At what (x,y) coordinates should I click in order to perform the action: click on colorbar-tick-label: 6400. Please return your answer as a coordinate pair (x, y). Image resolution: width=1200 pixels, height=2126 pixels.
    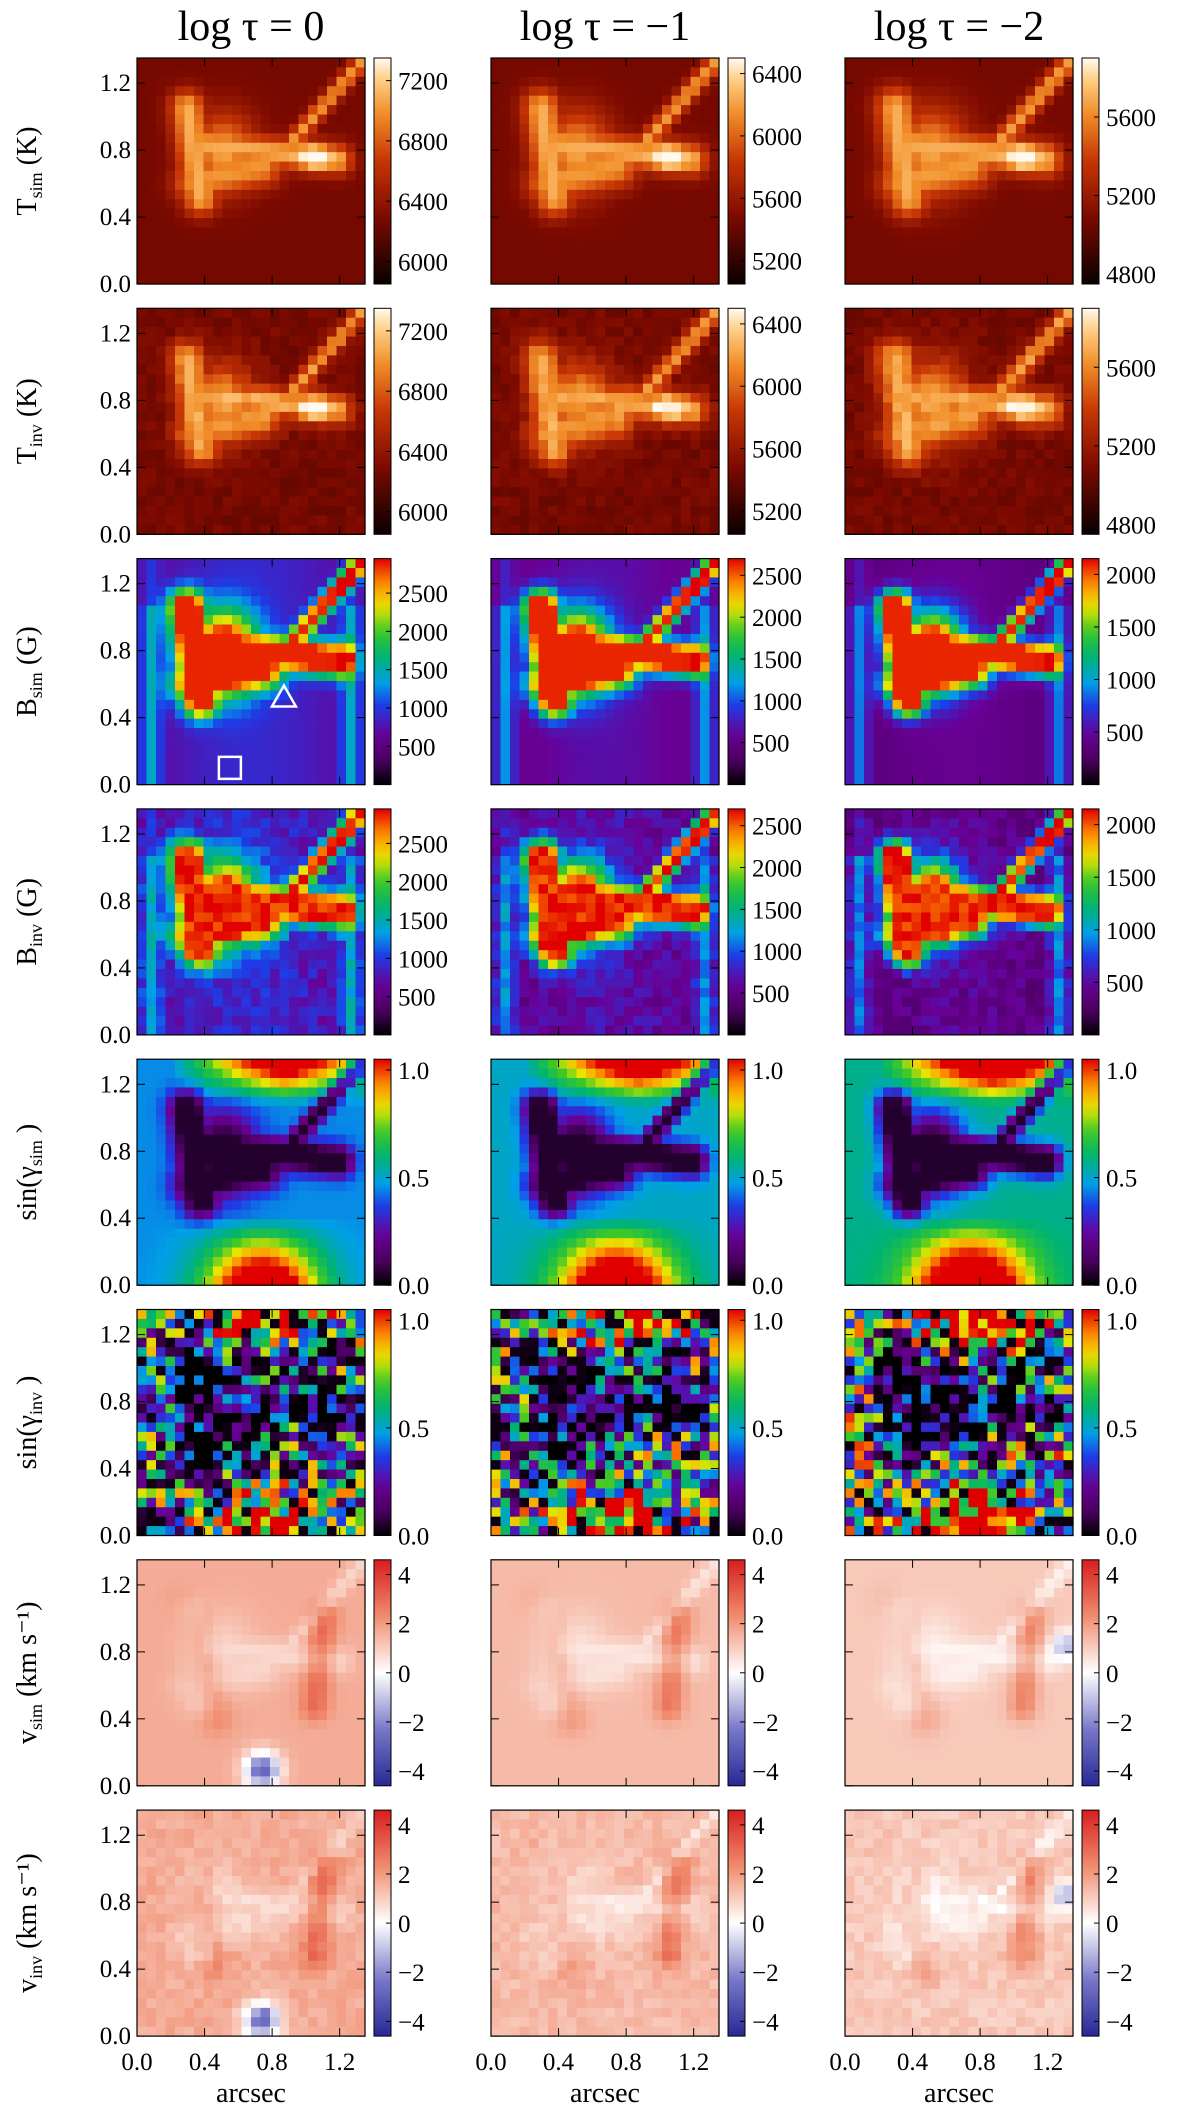
    Looking at the image, I should click on (423, 202).